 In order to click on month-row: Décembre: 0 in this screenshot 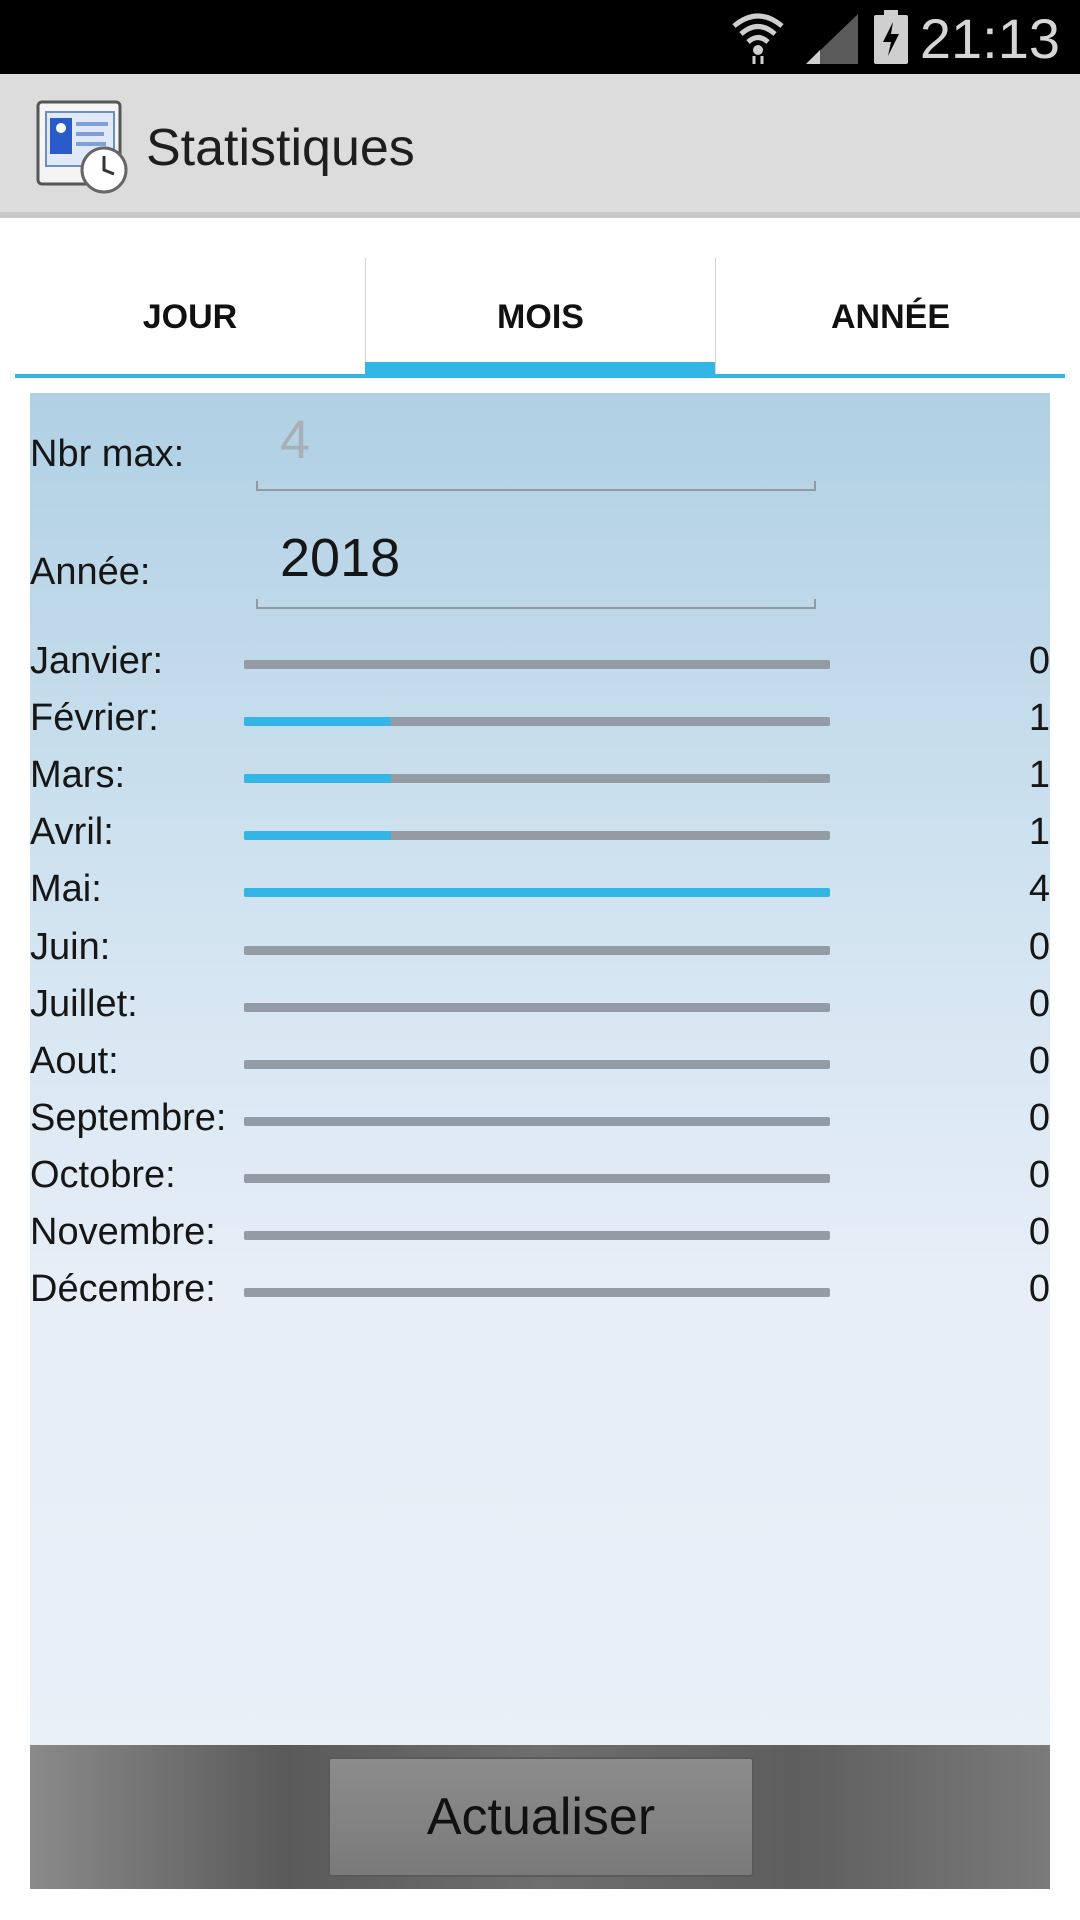, I will do `click(540, 1292)`.